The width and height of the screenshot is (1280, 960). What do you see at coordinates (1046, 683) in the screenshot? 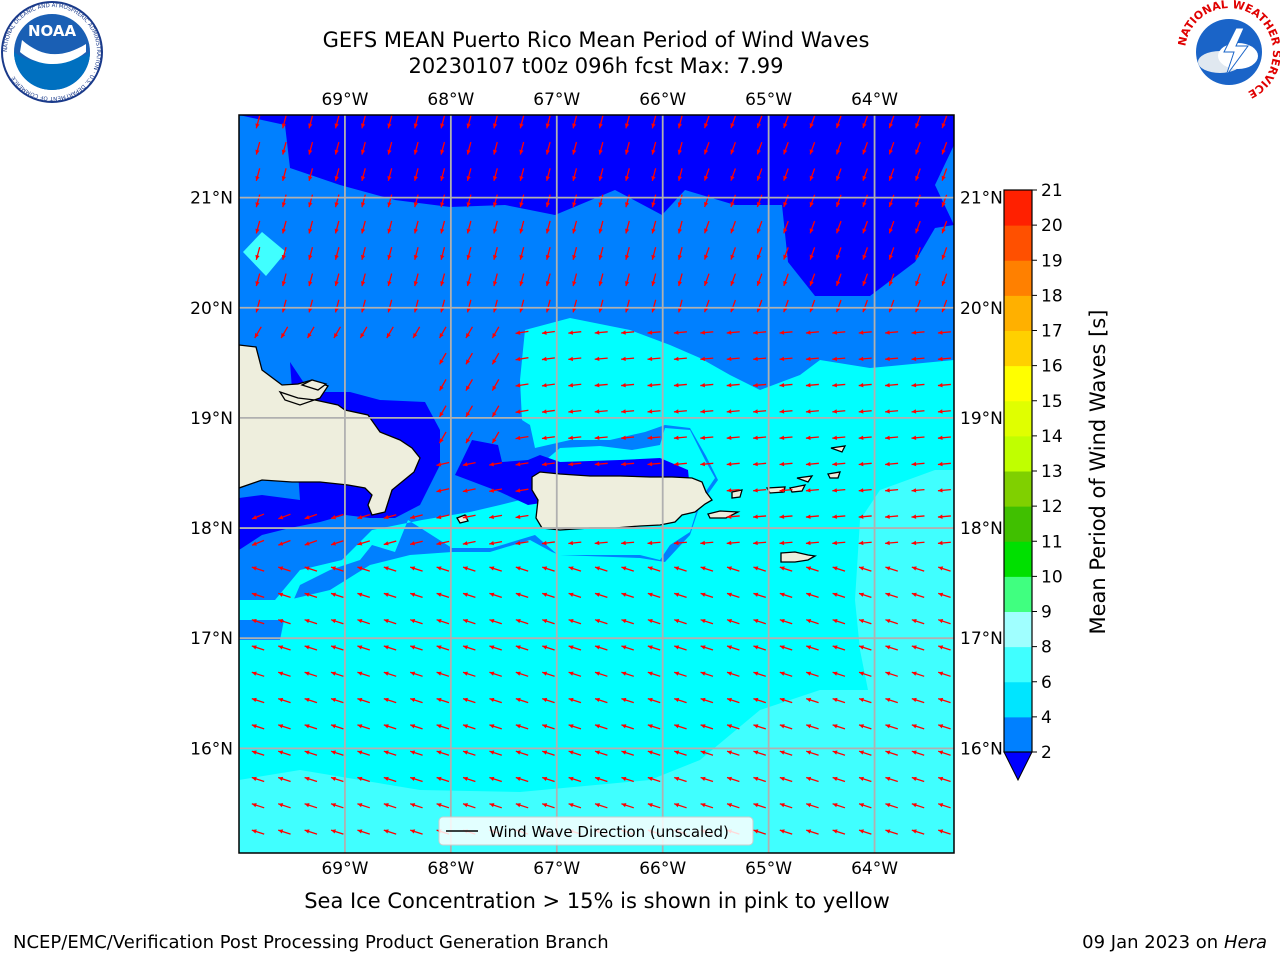
I see `colorbar-tick-label: 6` at bounding box center [1046, 683].